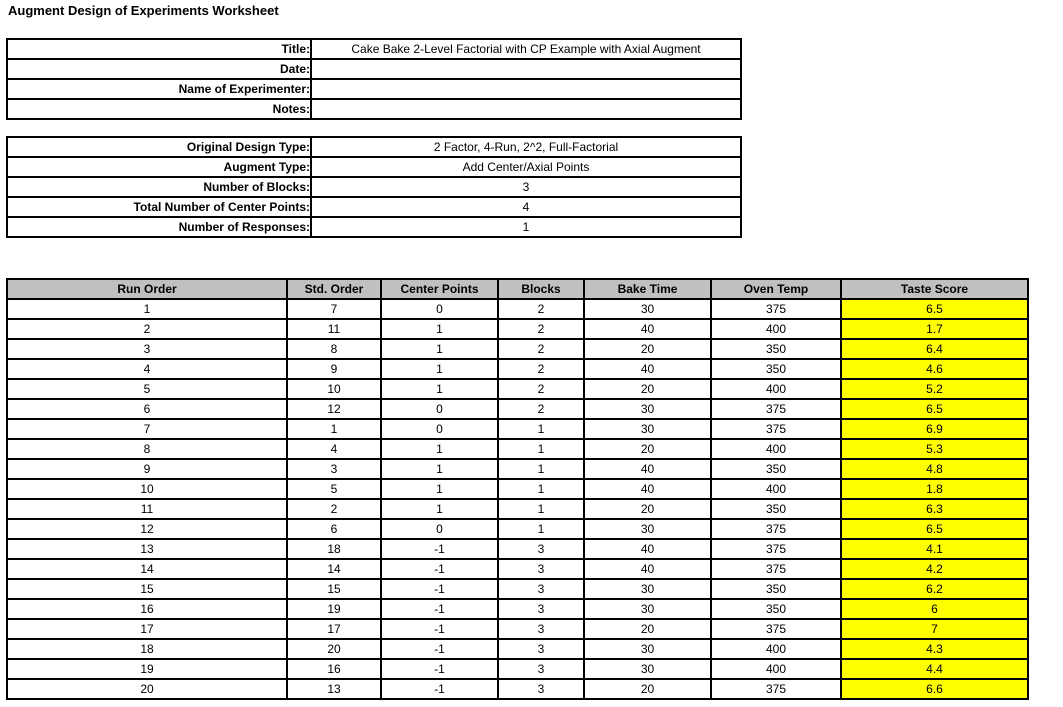 This screenshot has width=1063, height=707. Describe the element at coordinates (334, 529) in the screenshot. I see `cell-std-order: 6` at that location.